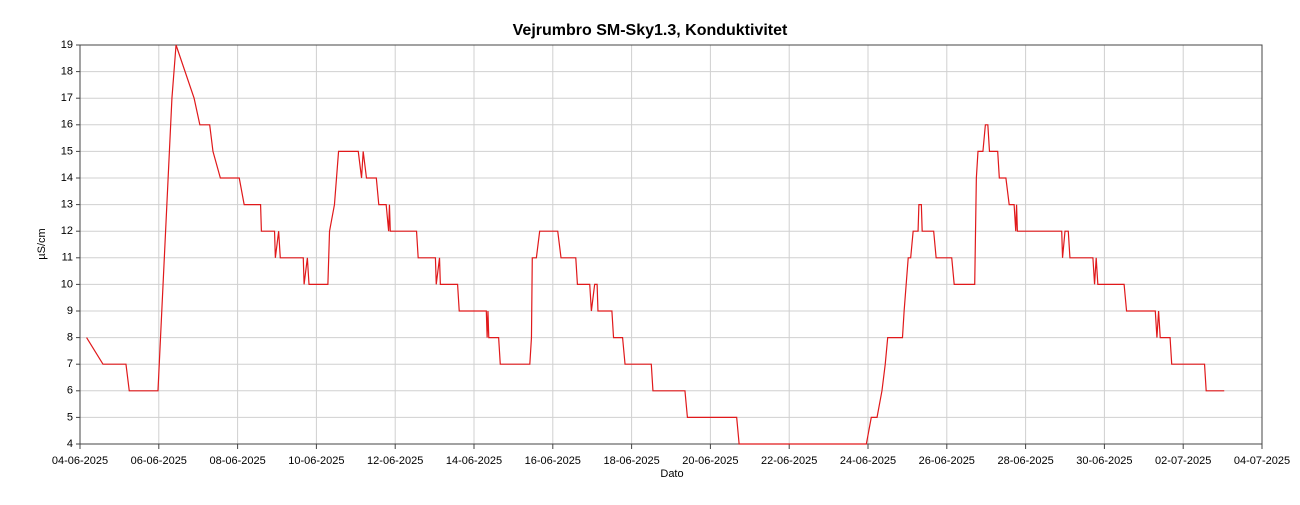 This screenshot has width=1300, height=505. What do you see at coordinates (67, 72) in the screenshot?
I see `y-tick-label: 18` at bounding box center [67, 72].